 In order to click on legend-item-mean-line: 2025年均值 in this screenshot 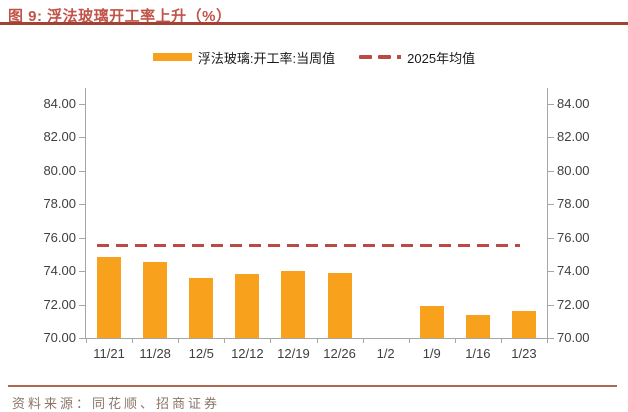, I will do `click(417, 57)`.